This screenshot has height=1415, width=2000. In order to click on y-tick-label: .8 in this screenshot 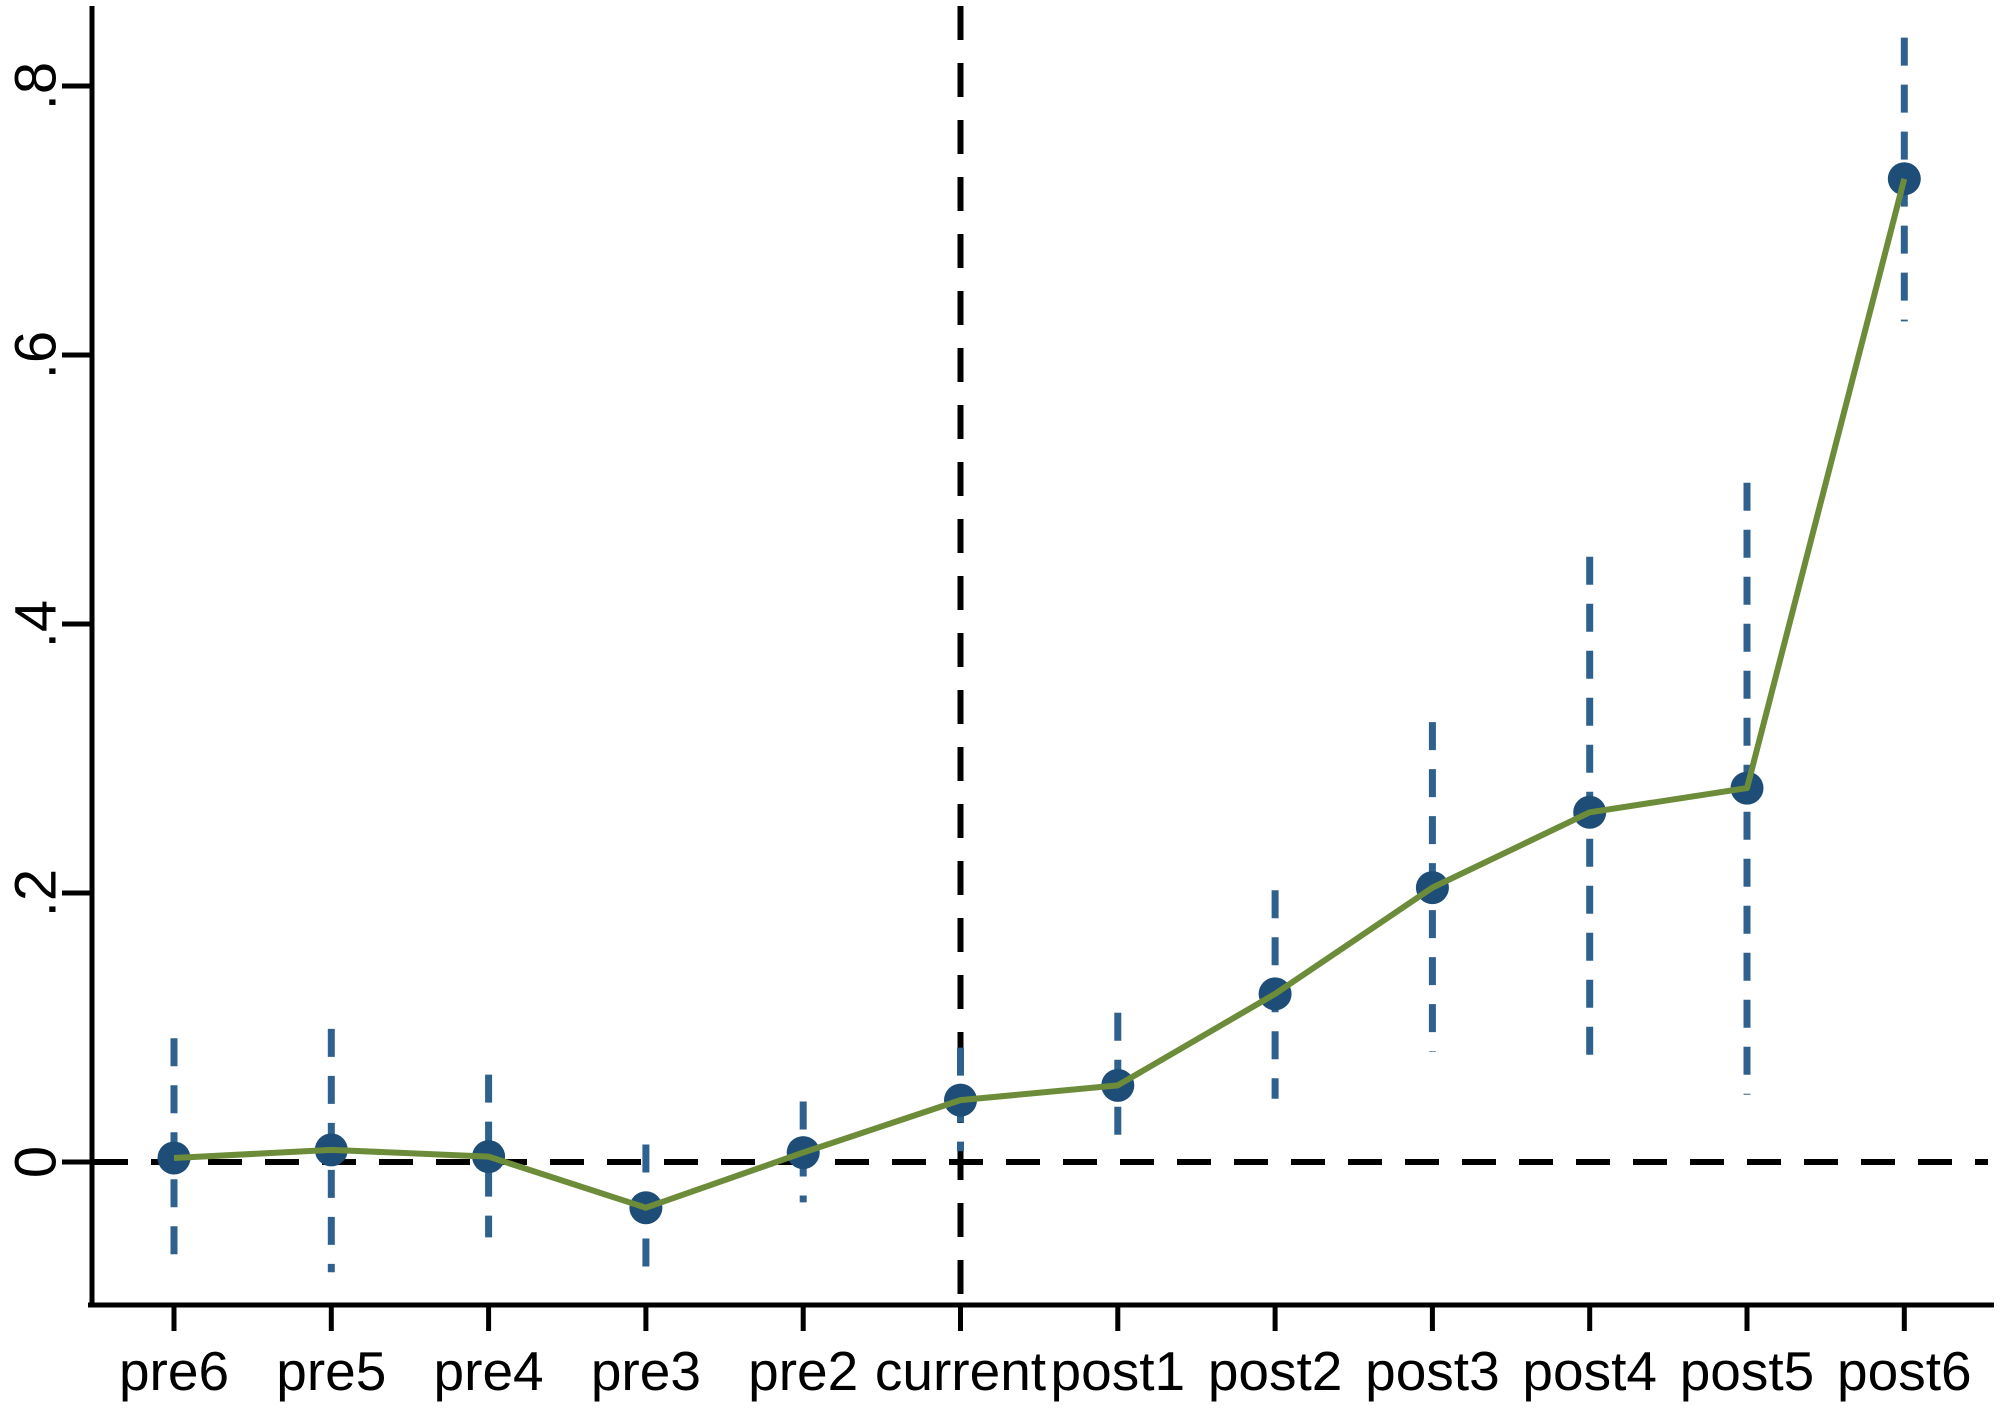, I will do `click(36, 86)`.